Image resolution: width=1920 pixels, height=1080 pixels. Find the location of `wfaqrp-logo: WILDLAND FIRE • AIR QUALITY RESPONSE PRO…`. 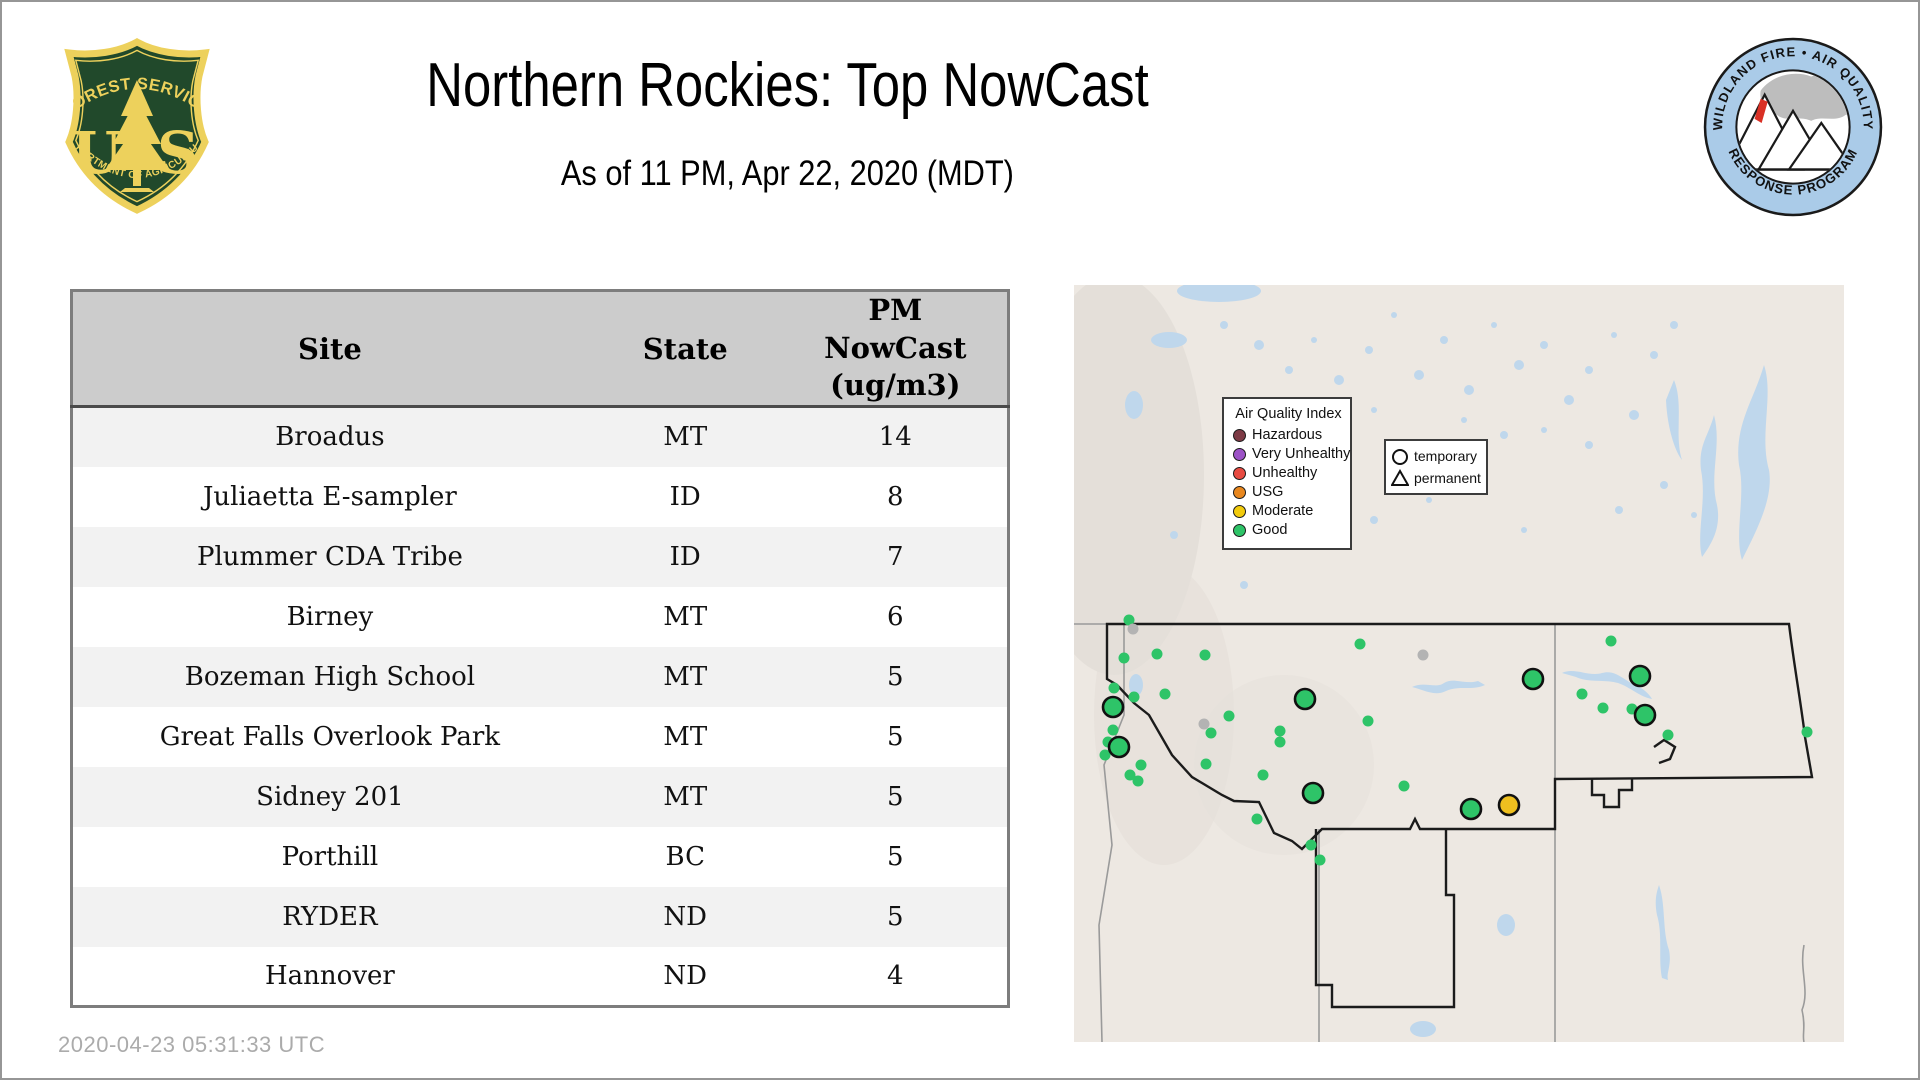

wfaqrp-logo: WILDLAND FIRE • AIR QUALITY RESPONSE PRO… is located at coordinates (1793, 127).